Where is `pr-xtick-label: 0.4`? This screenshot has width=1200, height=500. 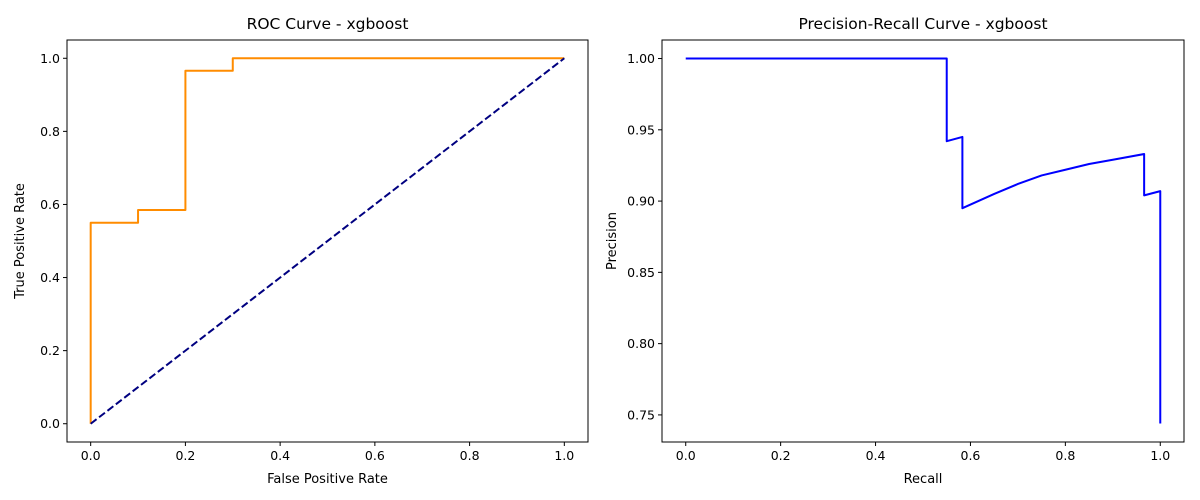 pr-xtick-label: 0.4 is located at coordinates (876, 455).